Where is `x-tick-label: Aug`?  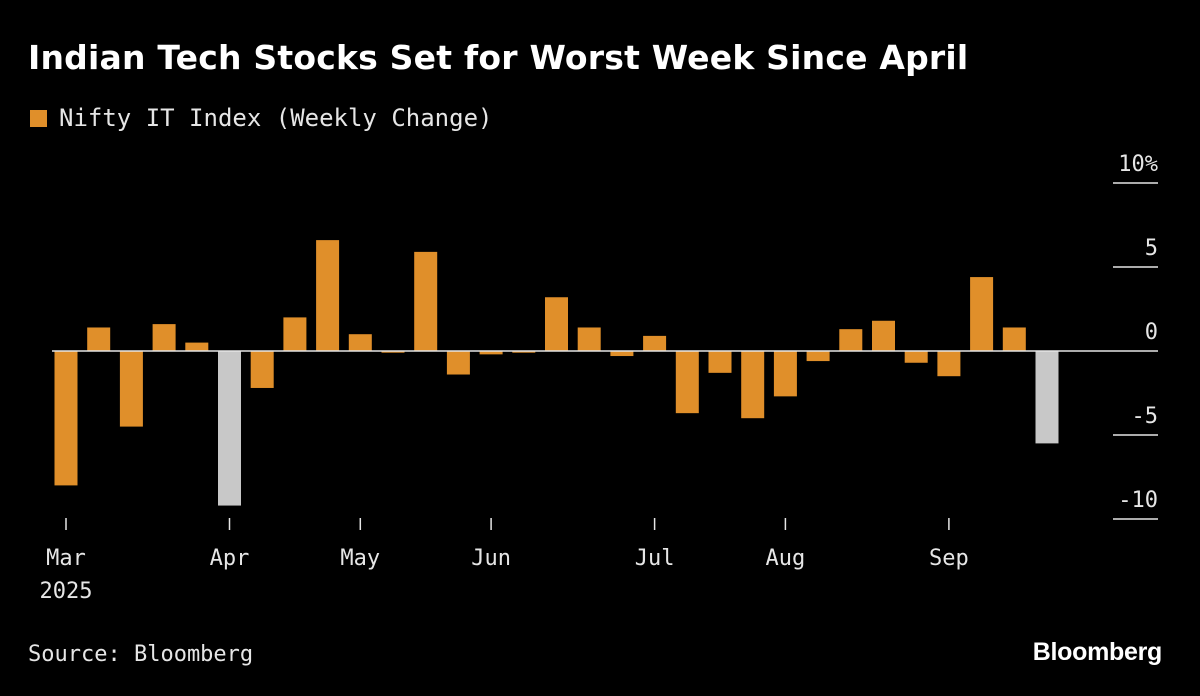
x-tick-label: Aug is located at coordinates (786, 558).